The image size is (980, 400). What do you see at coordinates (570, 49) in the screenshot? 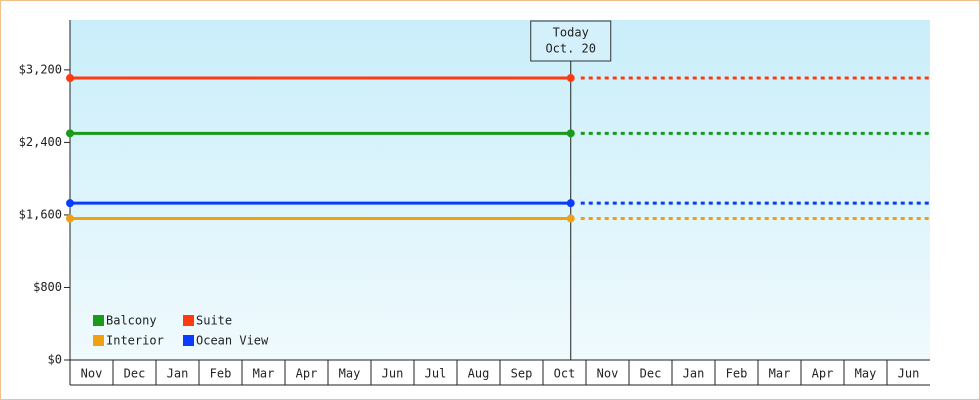
I see `today-date: Oct. 20` at bounding box center [570, 49].